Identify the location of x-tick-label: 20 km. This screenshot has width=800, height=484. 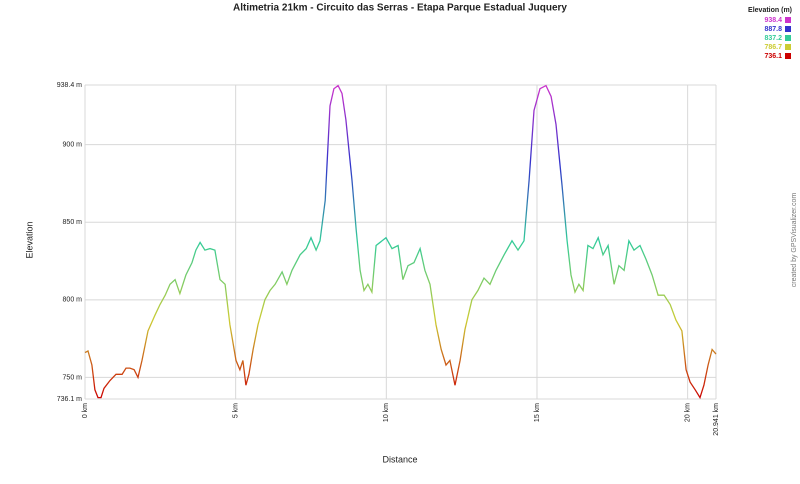
(687, 412).